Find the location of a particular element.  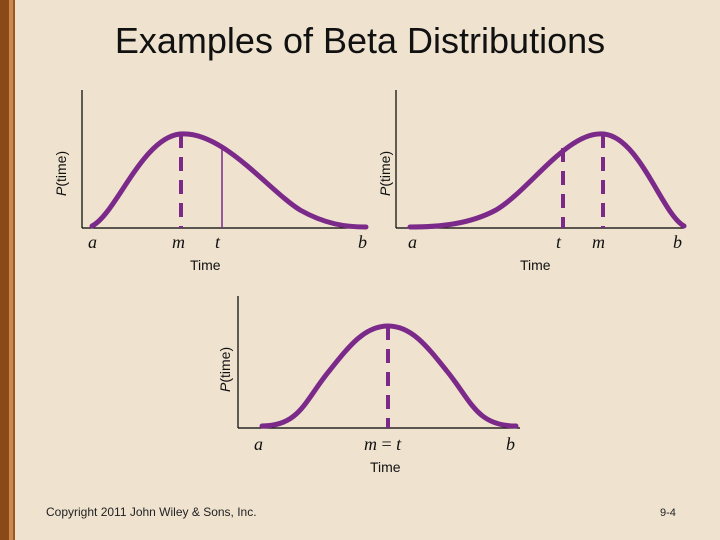

left-border-stripe-light is located at coordinates (11, 270).